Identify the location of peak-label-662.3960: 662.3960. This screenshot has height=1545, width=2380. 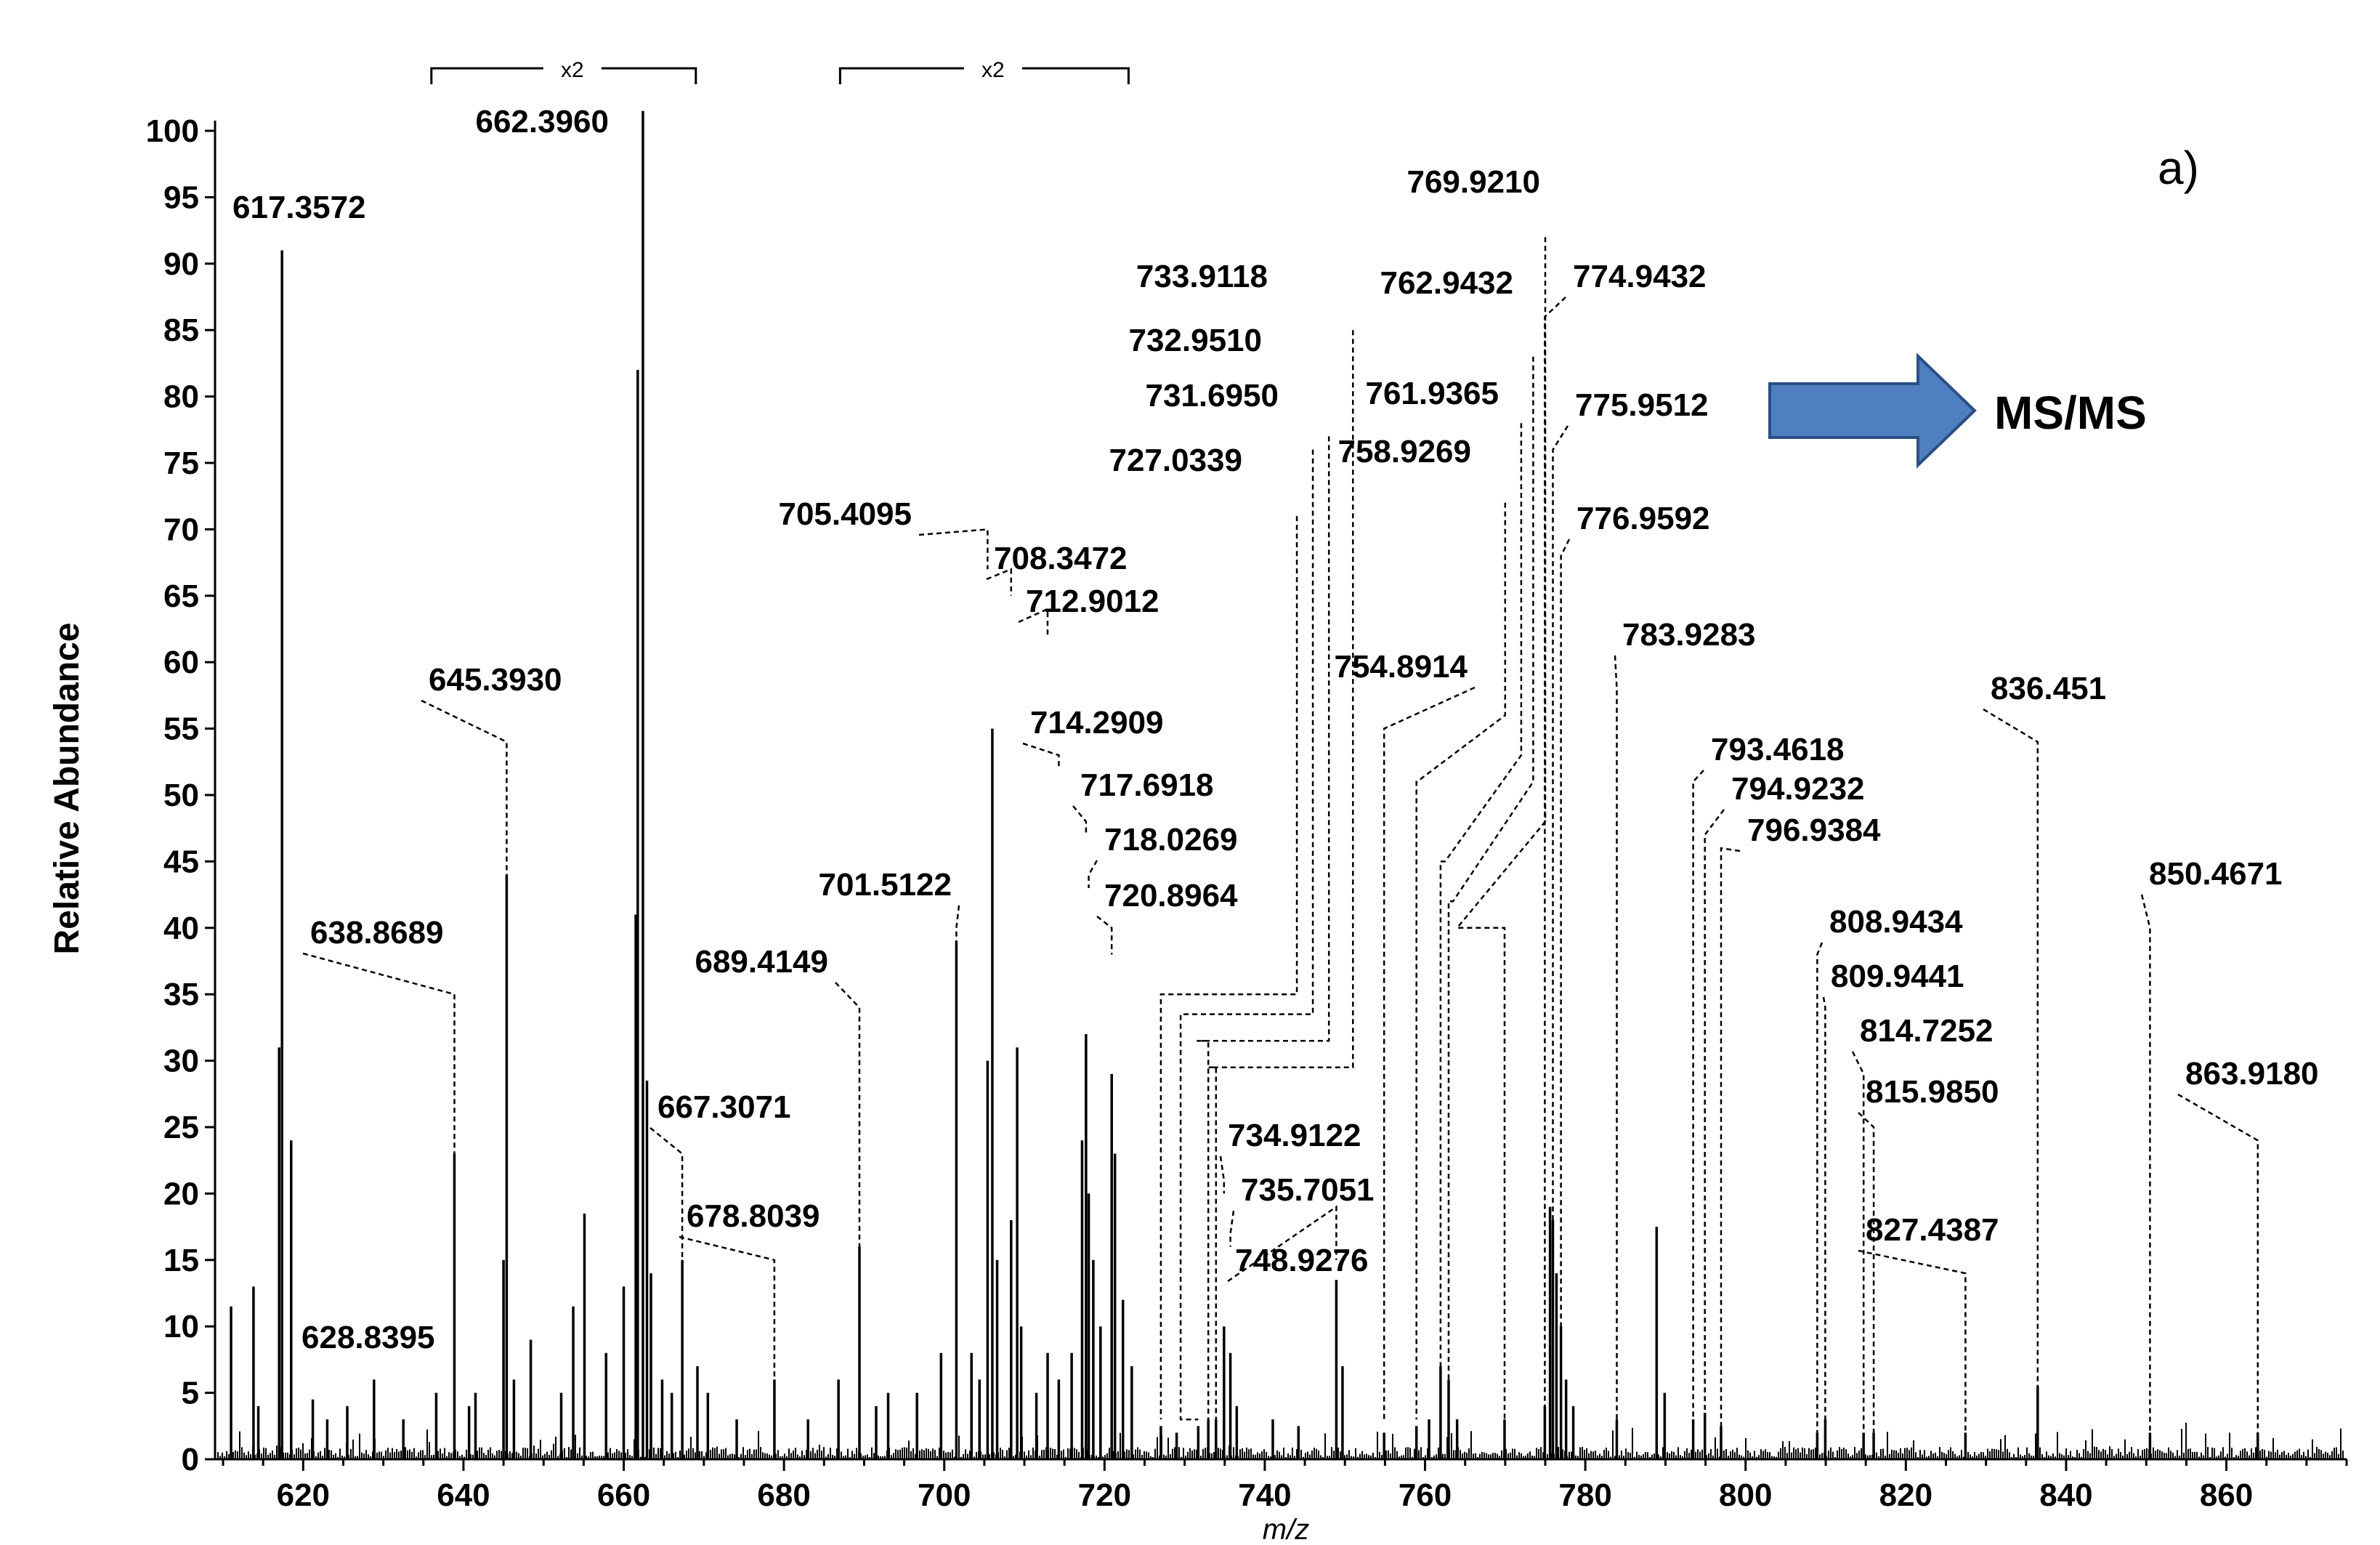
(542, 122).